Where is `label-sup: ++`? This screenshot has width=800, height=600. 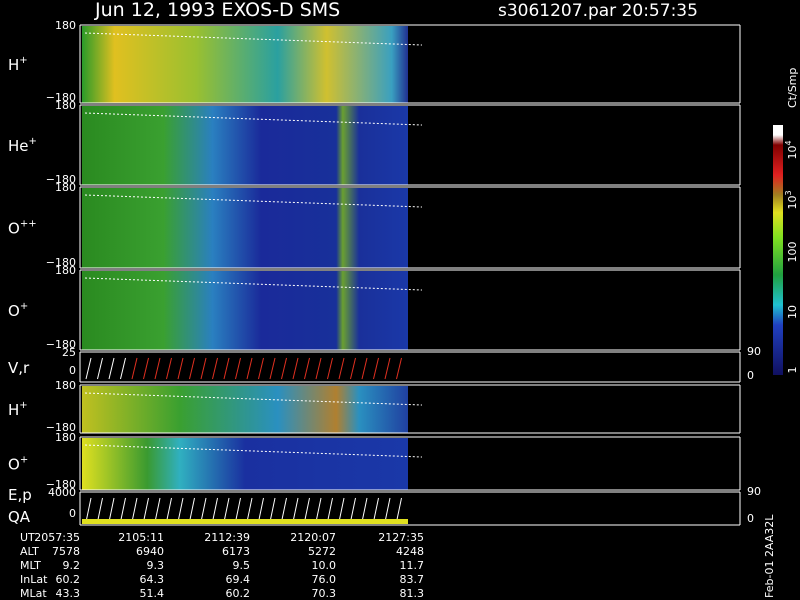 label-sup: ++ is located at coordinates (28, 224).